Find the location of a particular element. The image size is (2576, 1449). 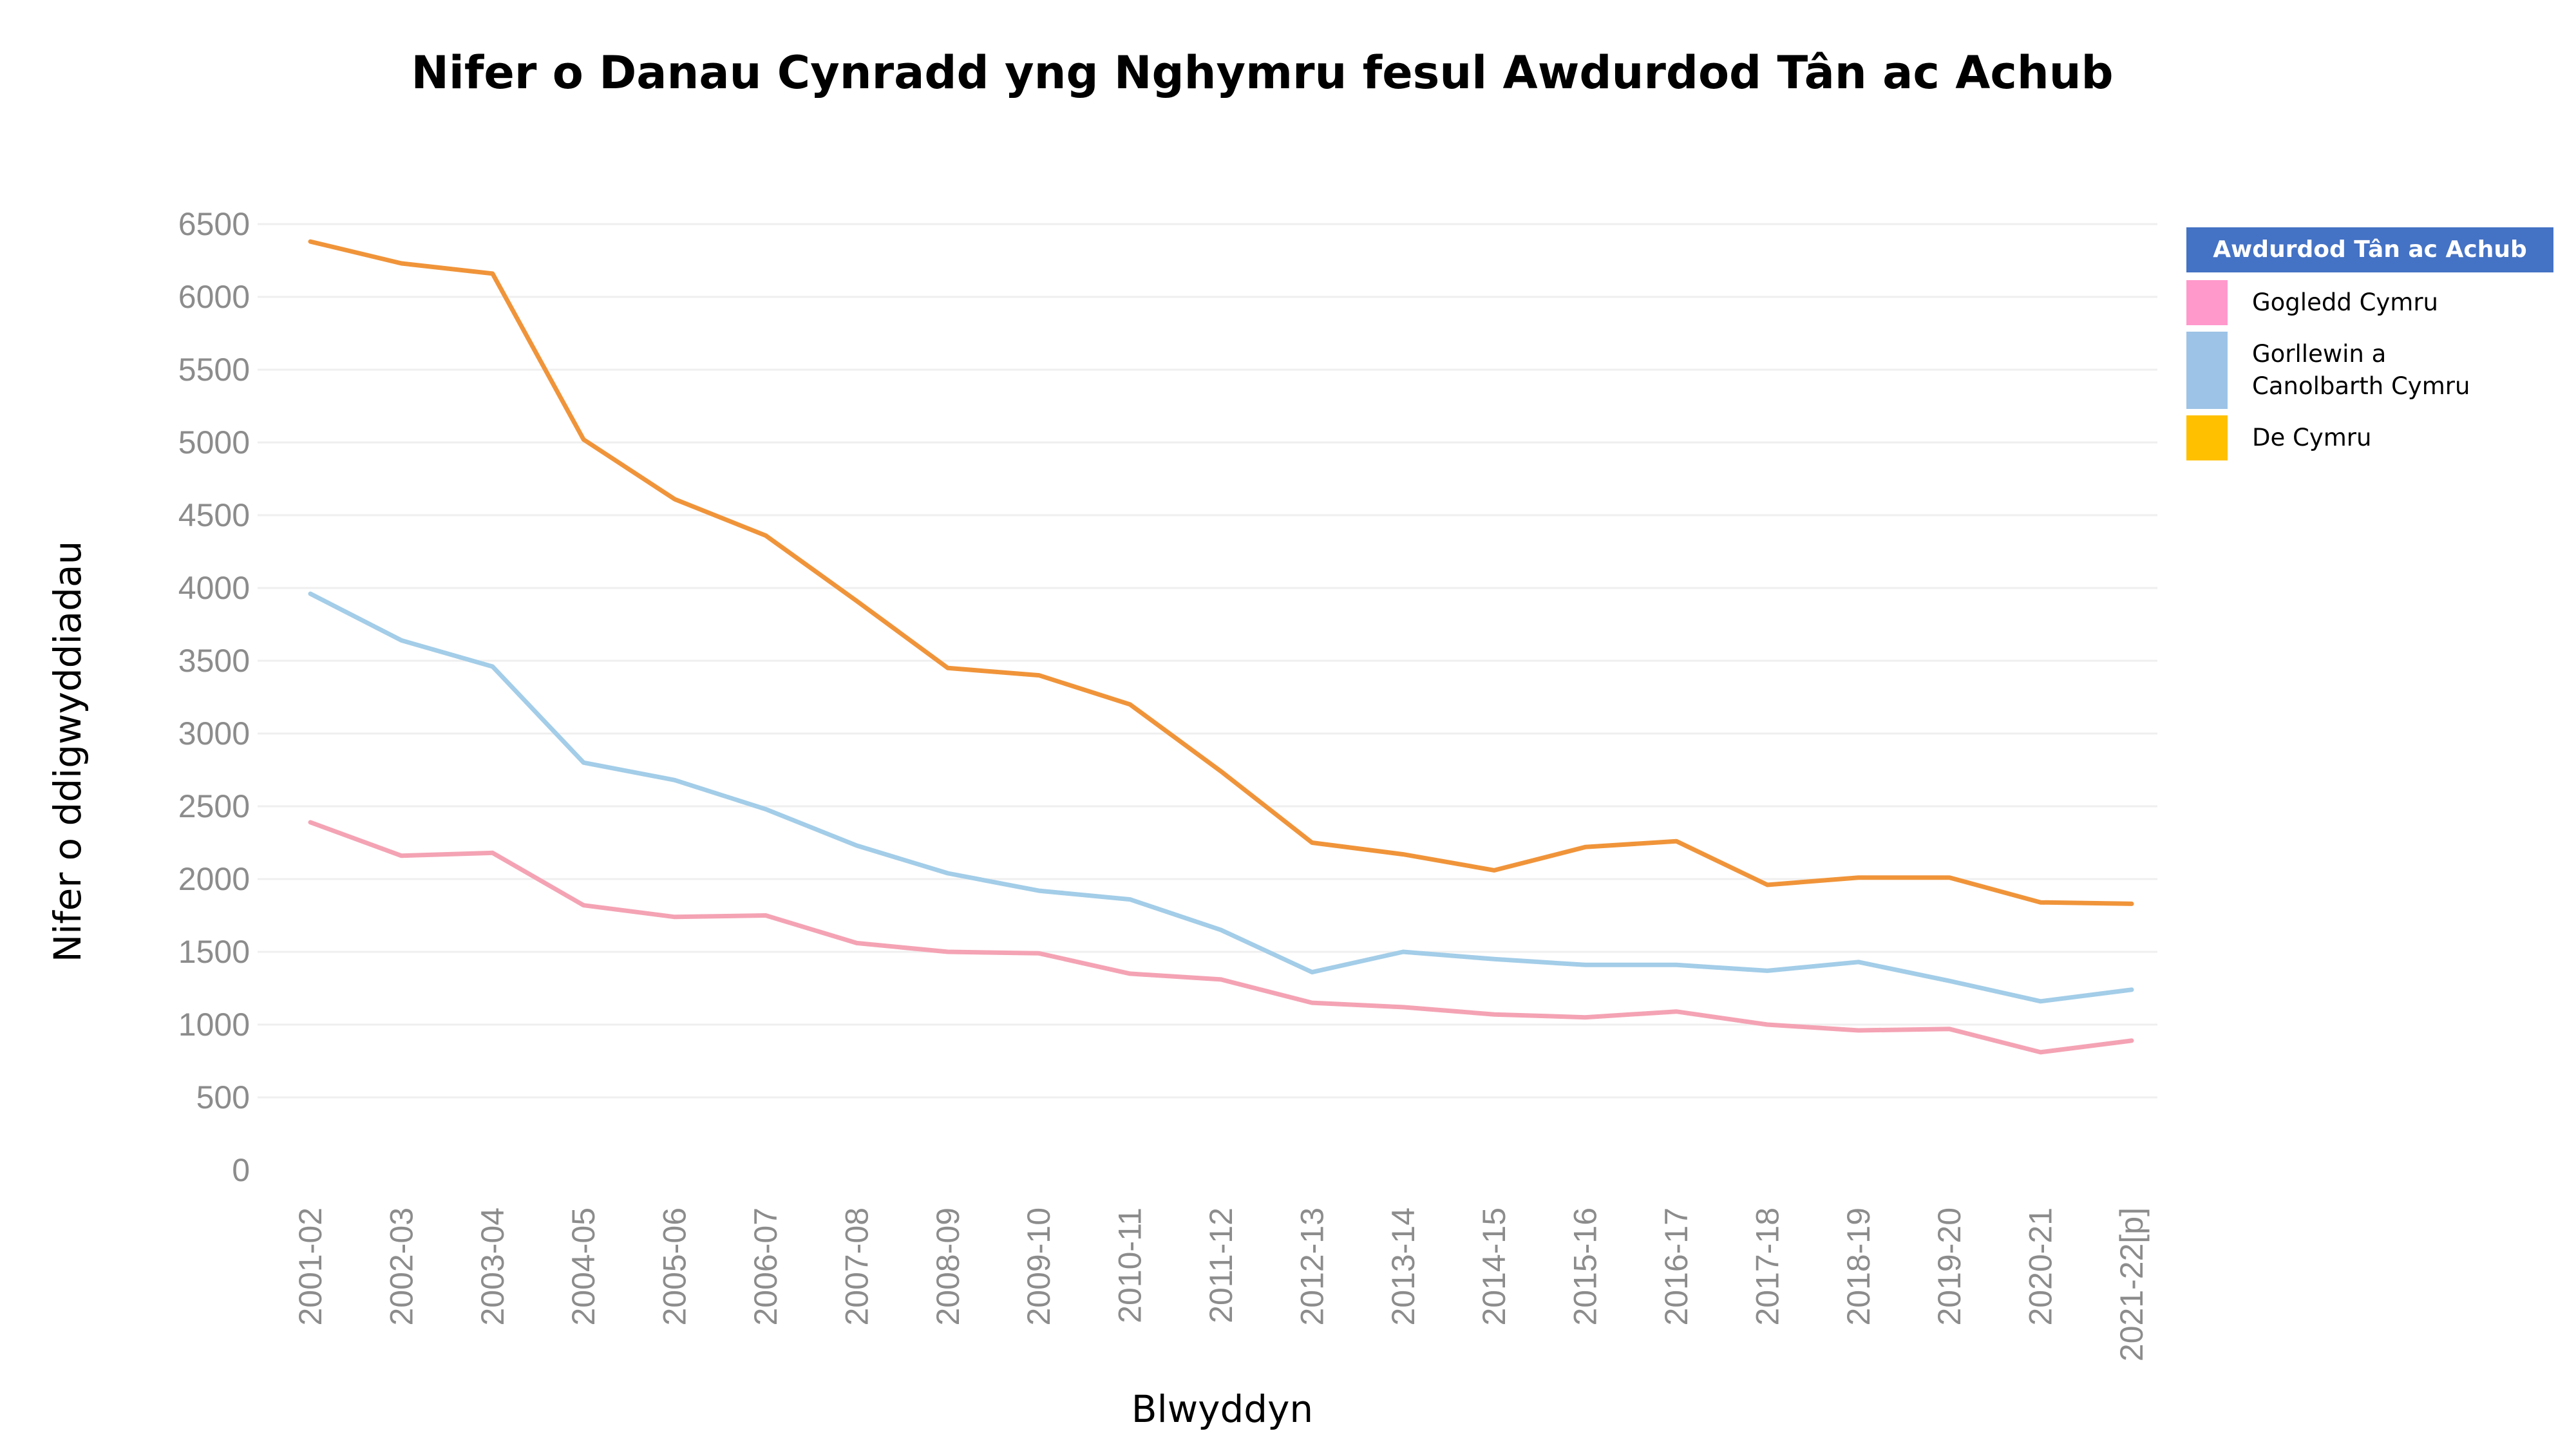

y-tick-label: 5500 is located at coordinates (214, 370).